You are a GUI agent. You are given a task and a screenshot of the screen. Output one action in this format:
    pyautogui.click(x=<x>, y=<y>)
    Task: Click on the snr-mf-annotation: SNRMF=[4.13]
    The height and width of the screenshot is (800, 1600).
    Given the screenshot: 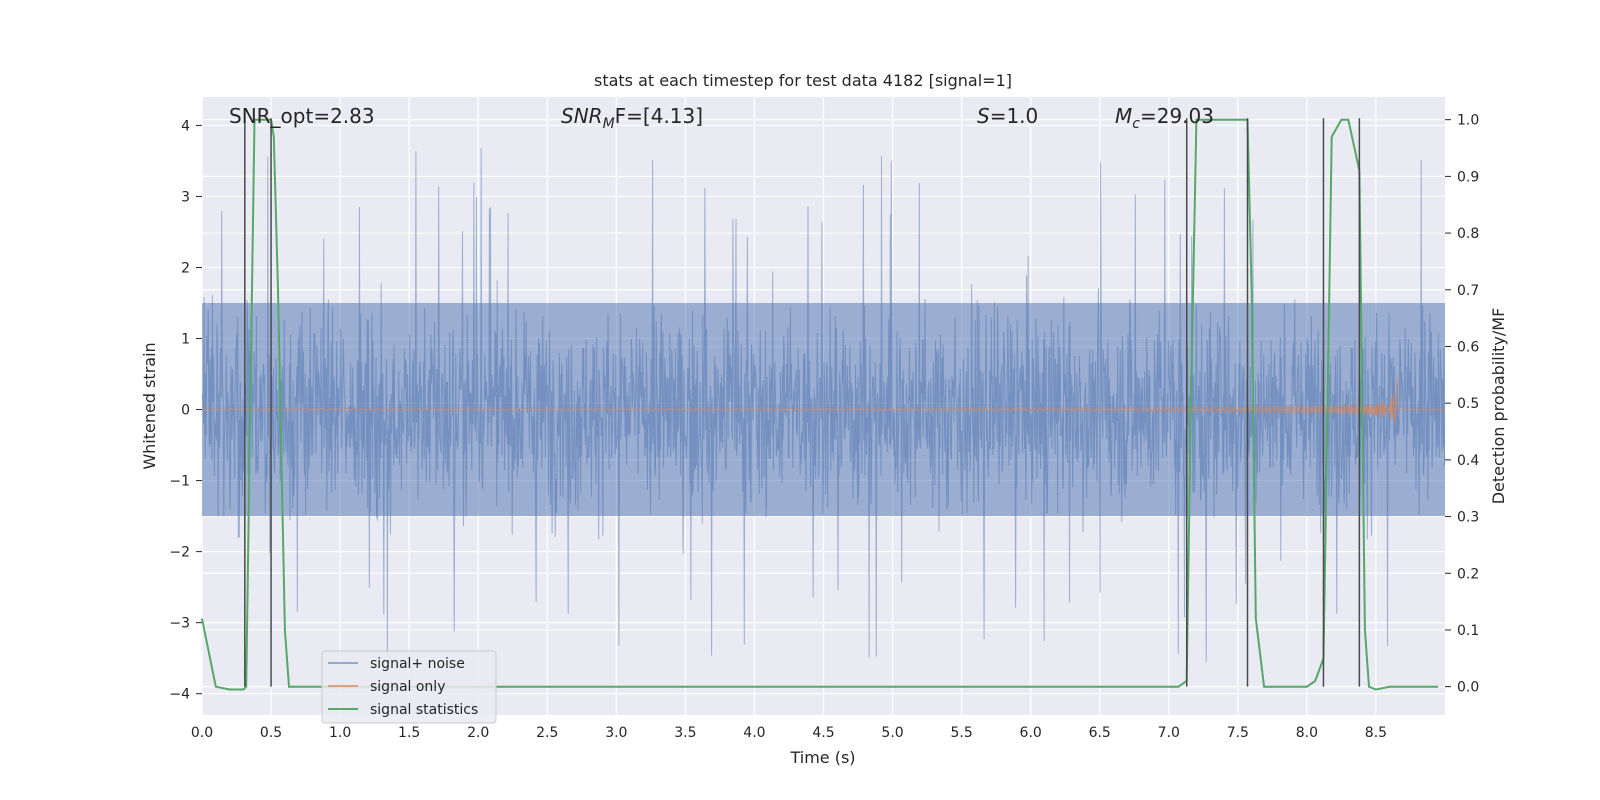 What is the action you would take?
    pyautogui.click(x=632, y=118)
    